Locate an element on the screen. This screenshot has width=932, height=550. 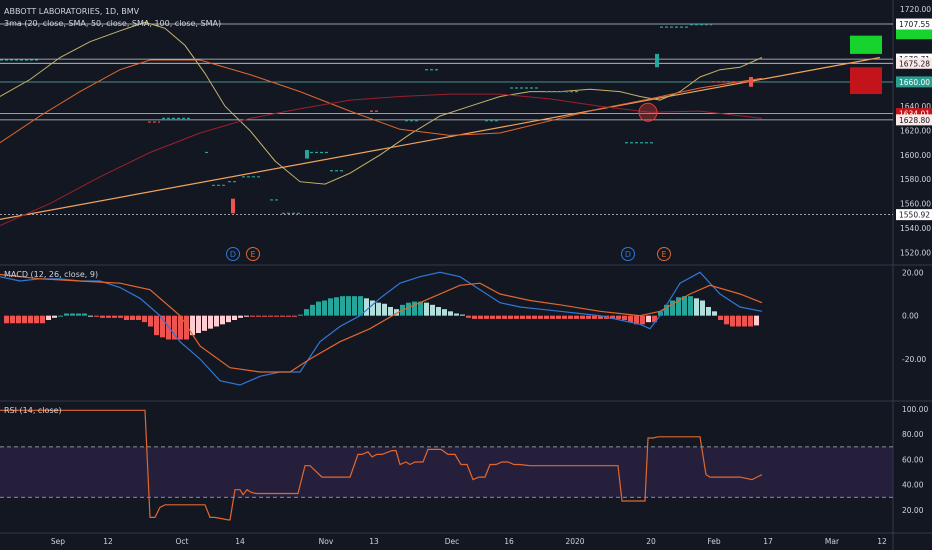
macd-tick: -20.00 is located at coordinates (914, 359).